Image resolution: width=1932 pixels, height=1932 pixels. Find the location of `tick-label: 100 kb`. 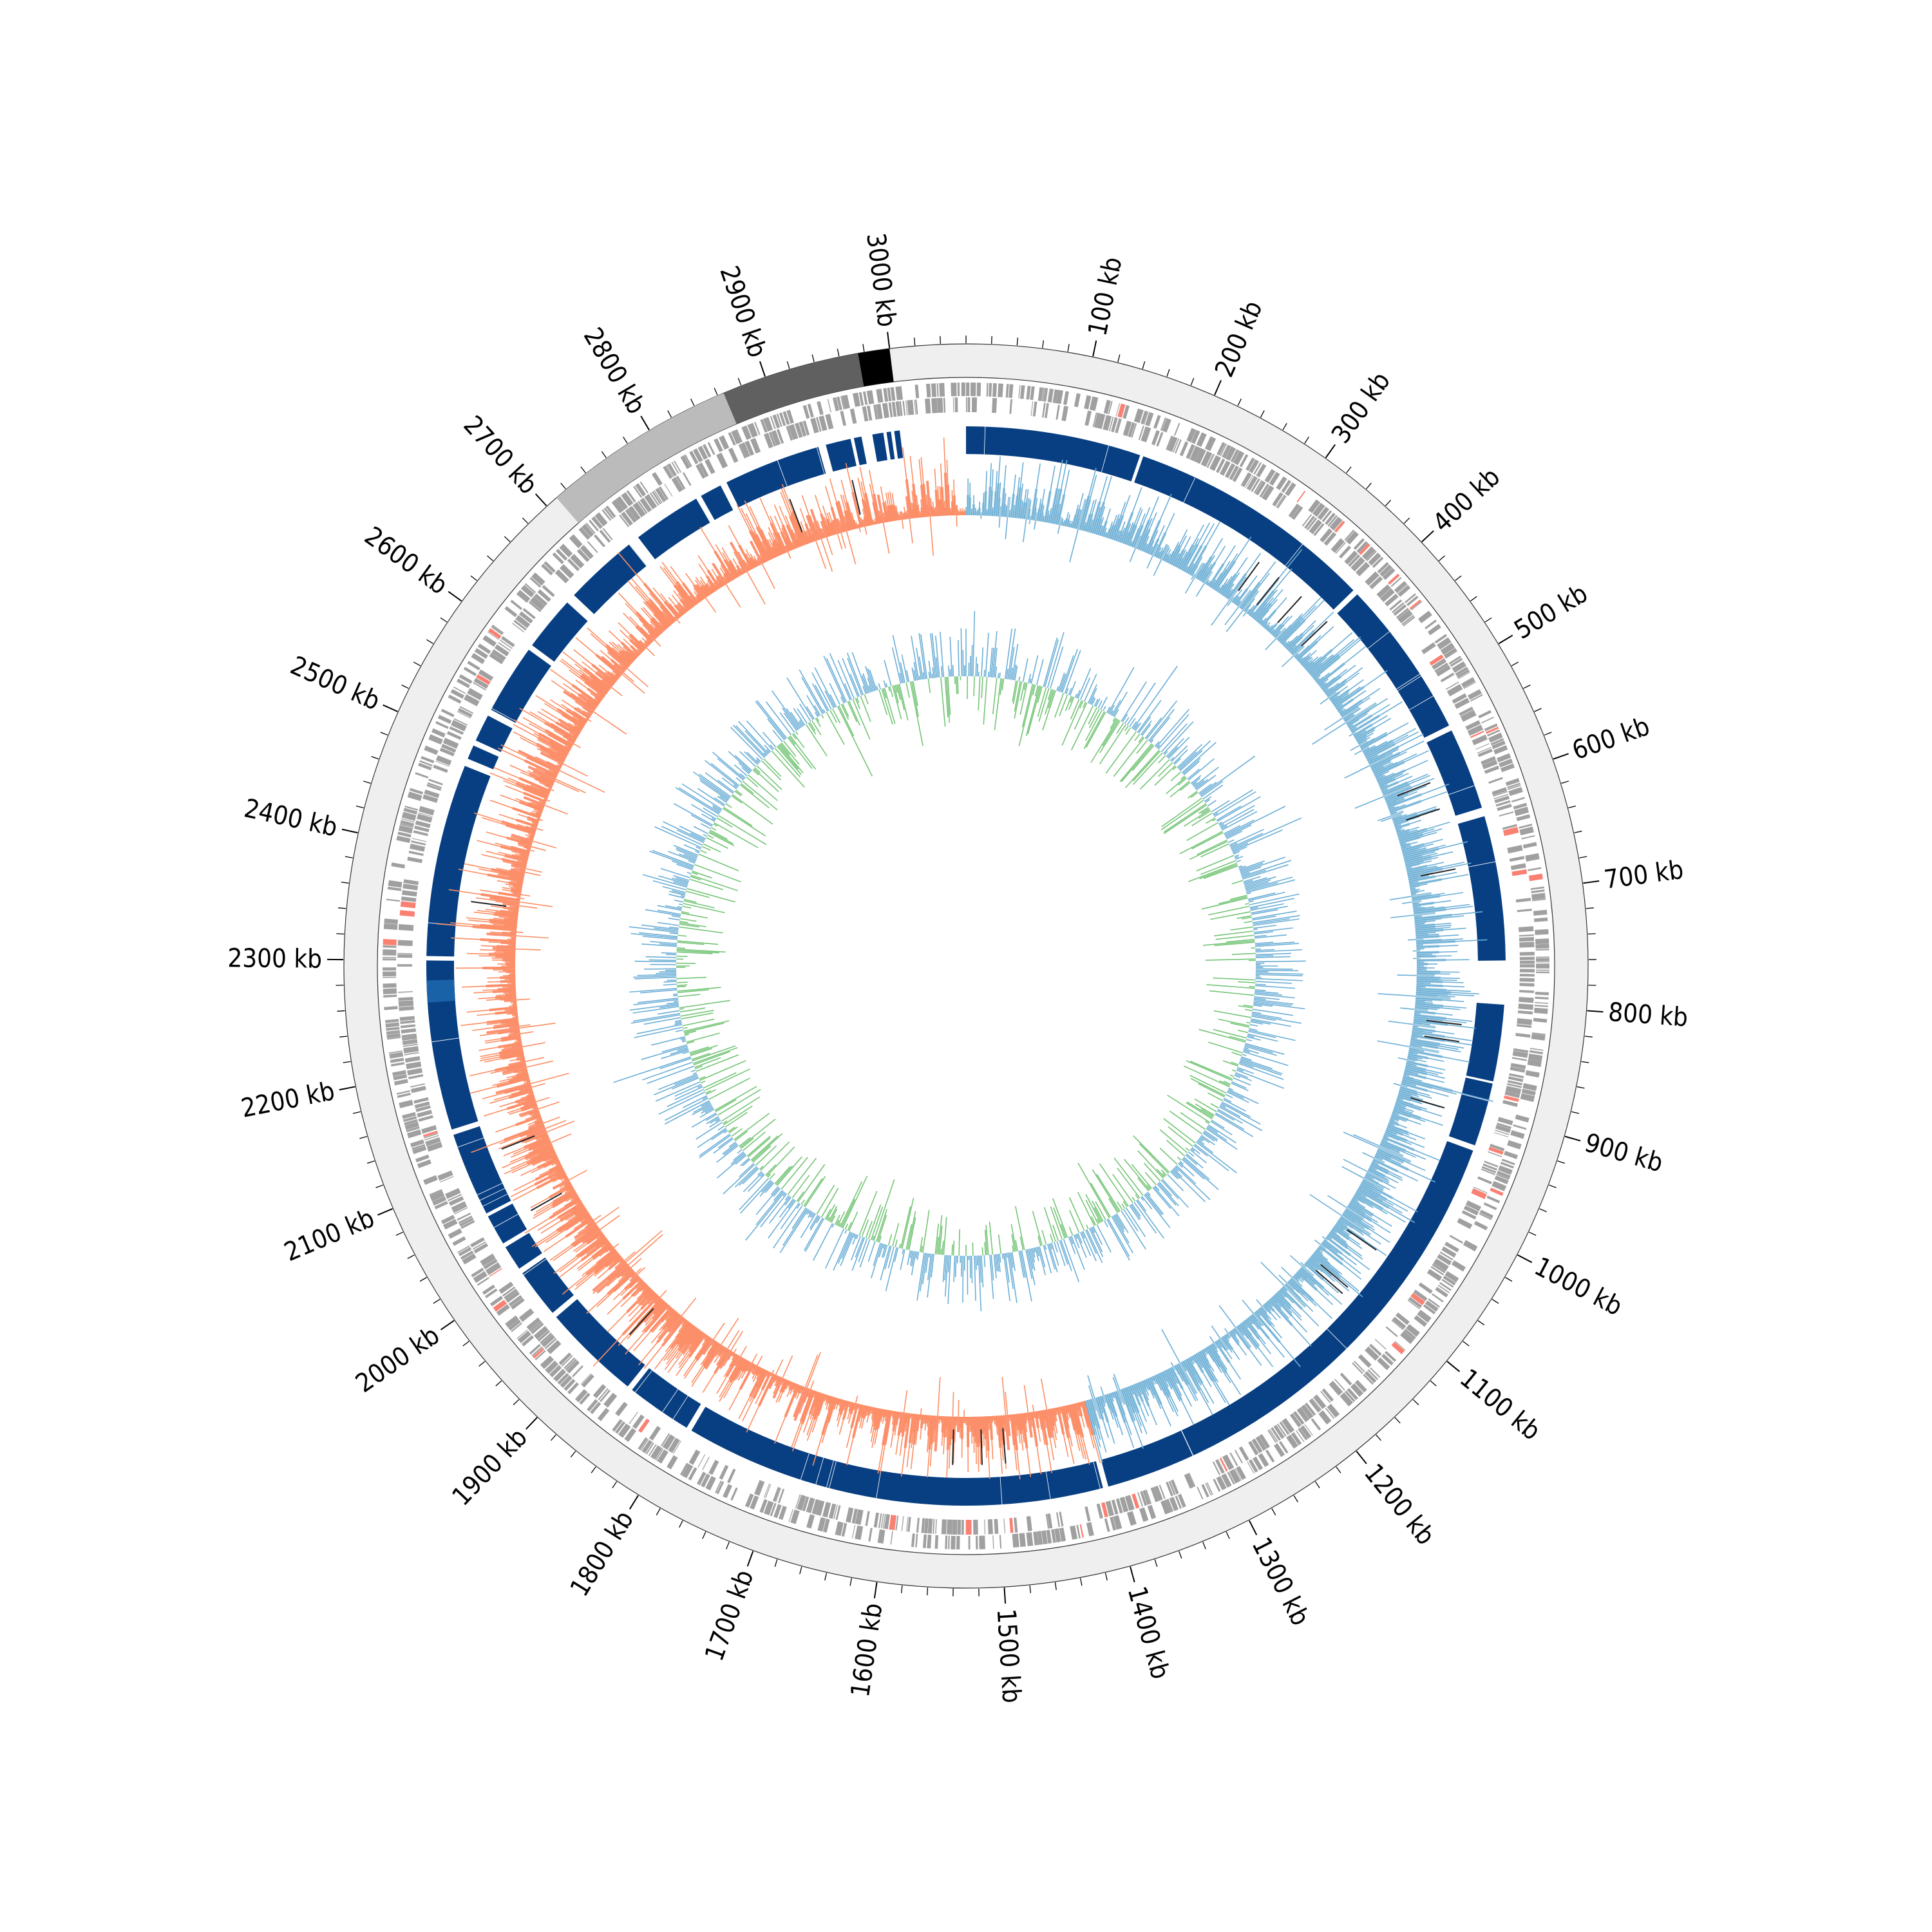

tick-label: 100 kb is located at coordinates (1105, 296).